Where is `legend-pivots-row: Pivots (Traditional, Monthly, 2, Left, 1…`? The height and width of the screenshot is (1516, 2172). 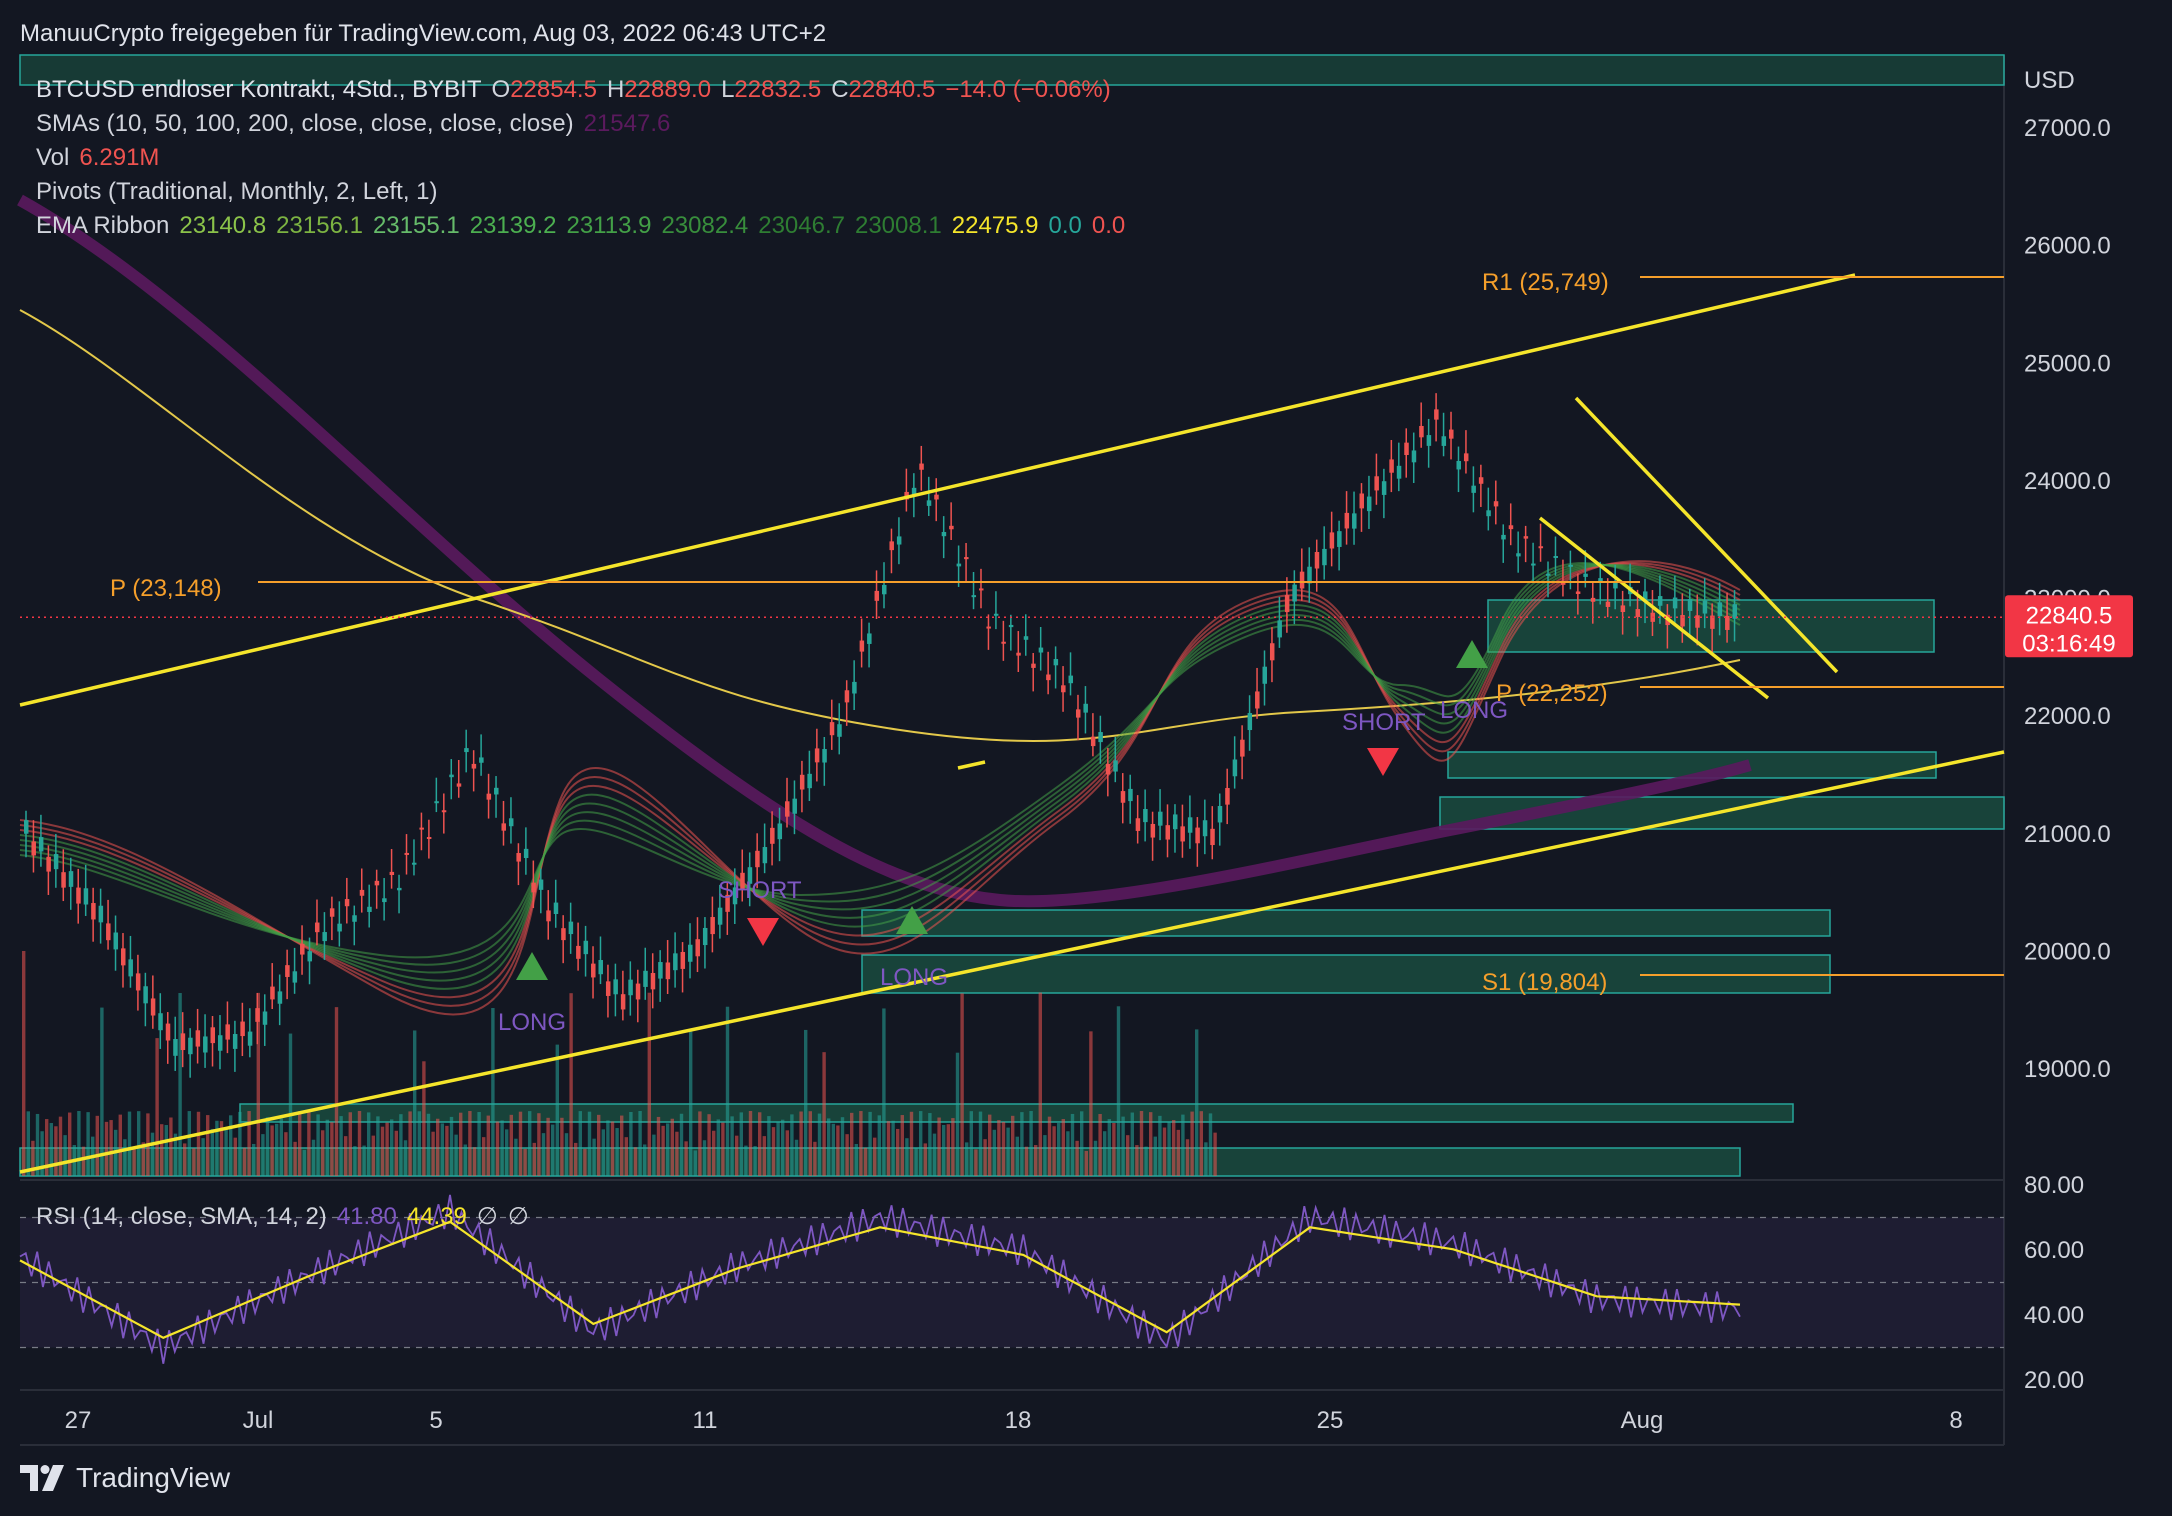 legend-pivots-row: Pivots (Traditional, Monthly, 2, Left, 1… is located at coordinates (242, 192).